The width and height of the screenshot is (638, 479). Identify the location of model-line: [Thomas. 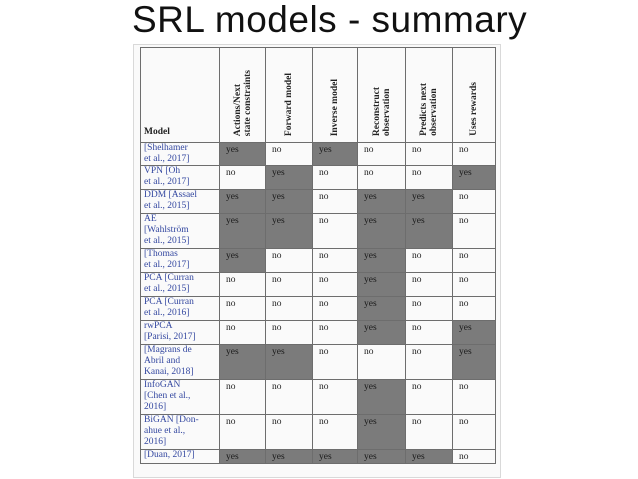
(161, 254).